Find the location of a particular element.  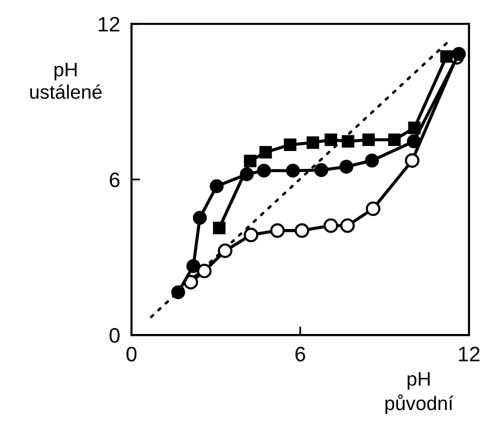

y-tick-label: 0 is located at coordinates (115, 335).